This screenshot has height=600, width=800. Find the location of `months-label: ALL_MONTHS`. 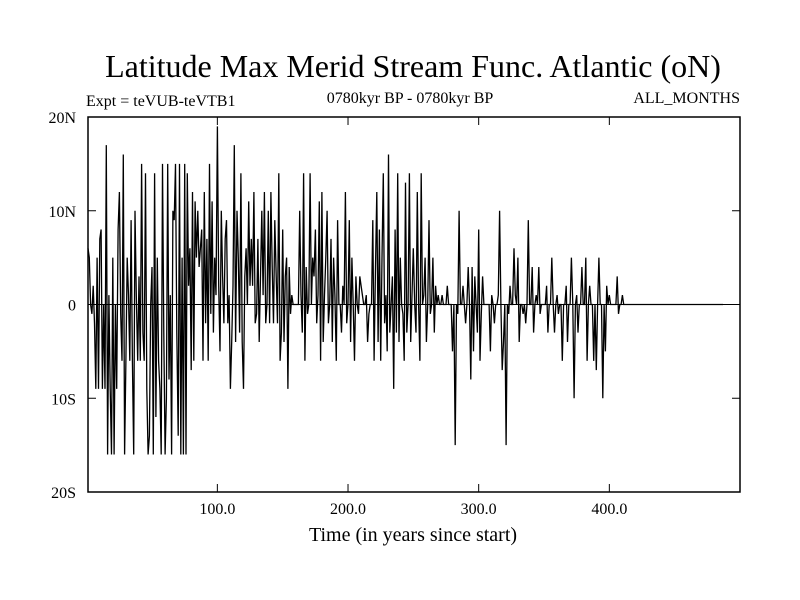

months-label: ALL_MONTHS is located at coordinates (686, 98).